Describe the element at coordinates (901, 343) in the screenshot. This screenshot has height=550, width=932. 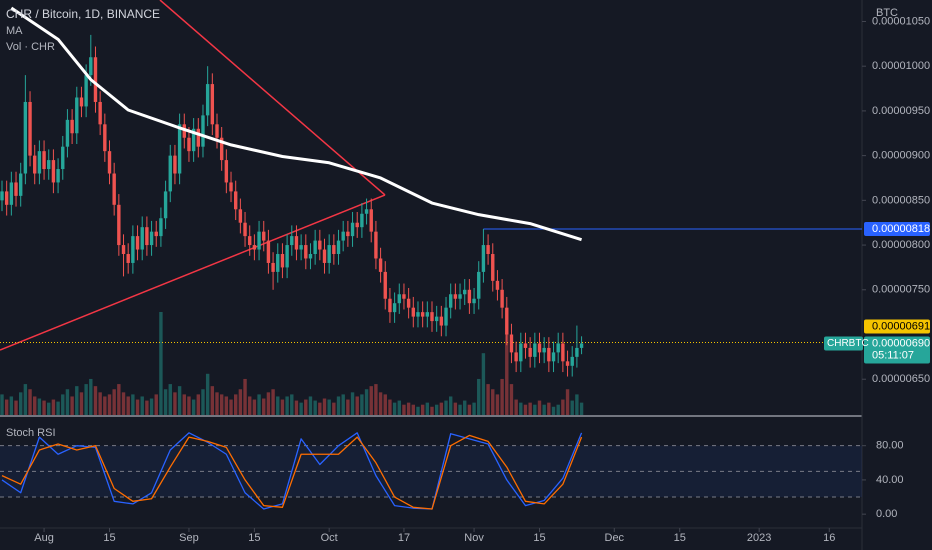
I see `last-price-label: 0.00000690` at that location.